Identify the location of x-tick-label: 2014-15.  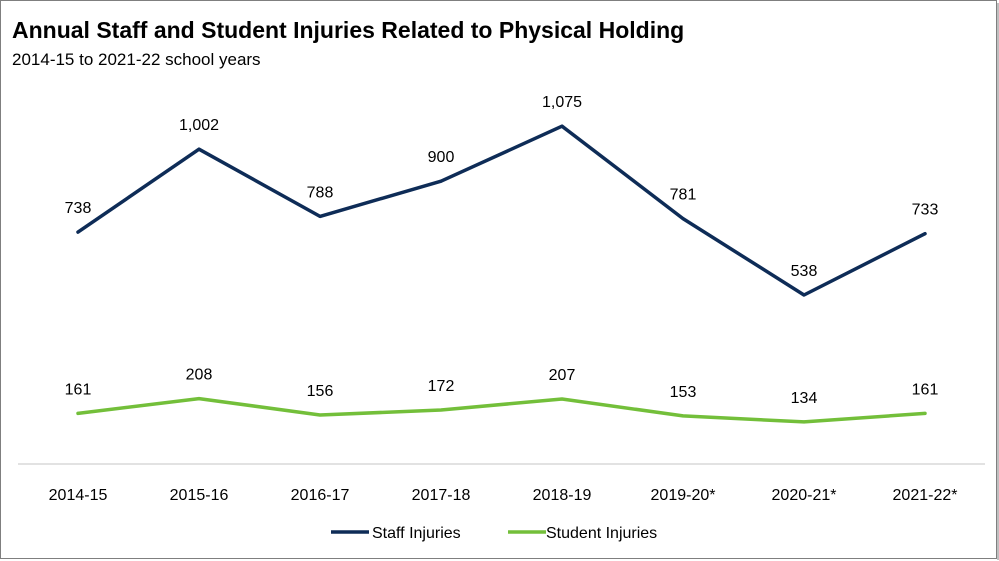
(78, 495).